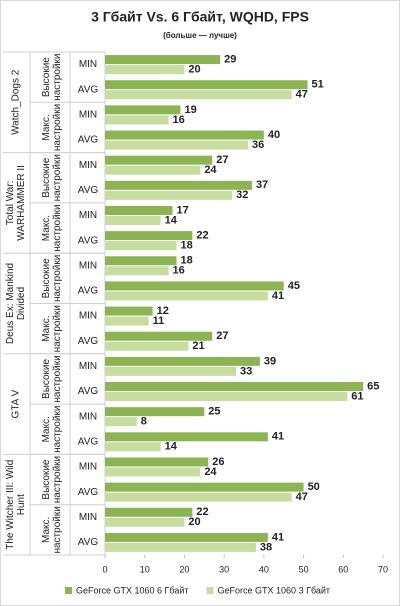  What do you see at coordinates (266, 547) in the screenshot?
I see `value-label: 38` at bounding box center [266, 547].